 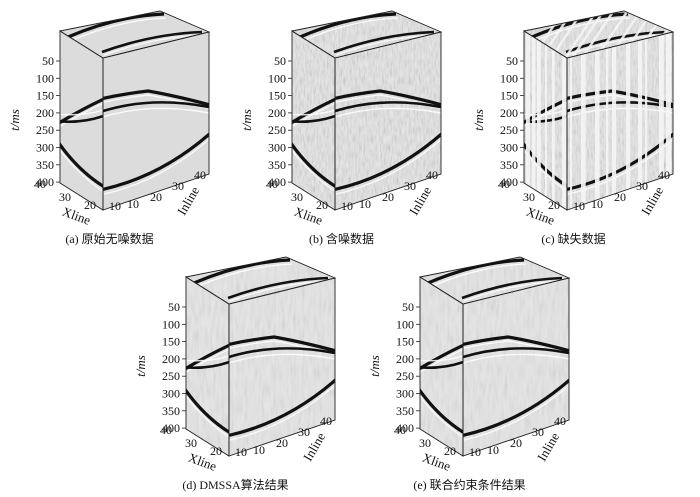 What do you see at coordinates (469, 485) in the screenshot?
I see `panel-caption: (e) 联合约束条件结果` at bounding box center [469, 485].